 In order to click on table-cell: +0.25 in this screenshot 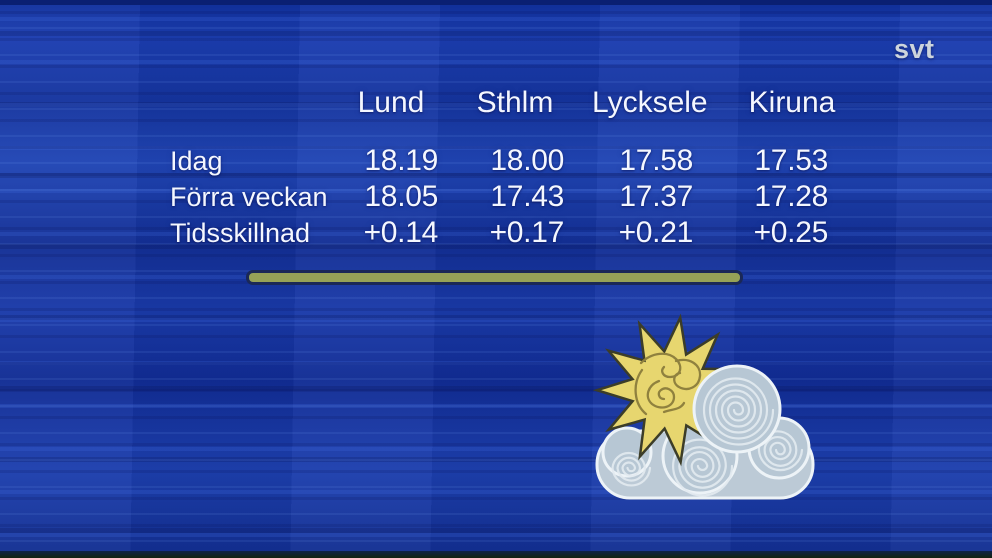, I will do `click(791, 232)`.